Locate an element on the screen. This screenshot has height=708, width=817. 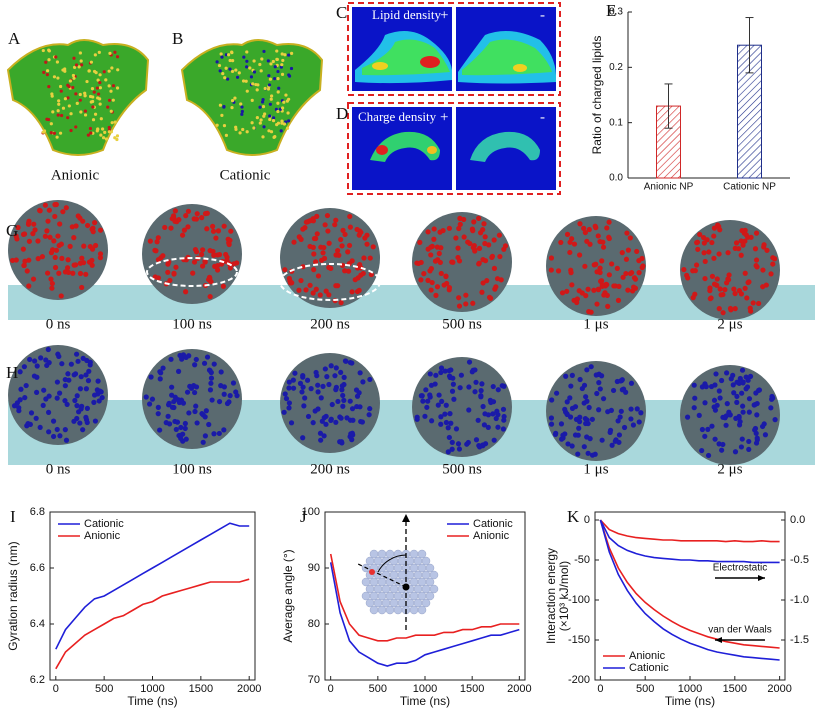
y-tick-label: 6.6 is located at coordinates (37, 568).